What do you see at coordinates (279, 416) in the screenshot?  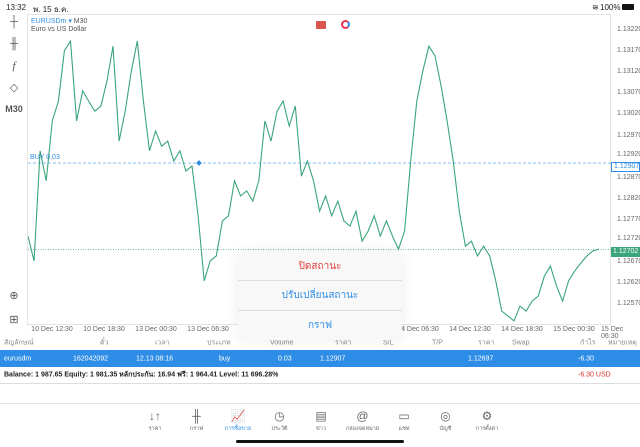 I see `nav-icon: ◷` at bounding box center [279, 416].